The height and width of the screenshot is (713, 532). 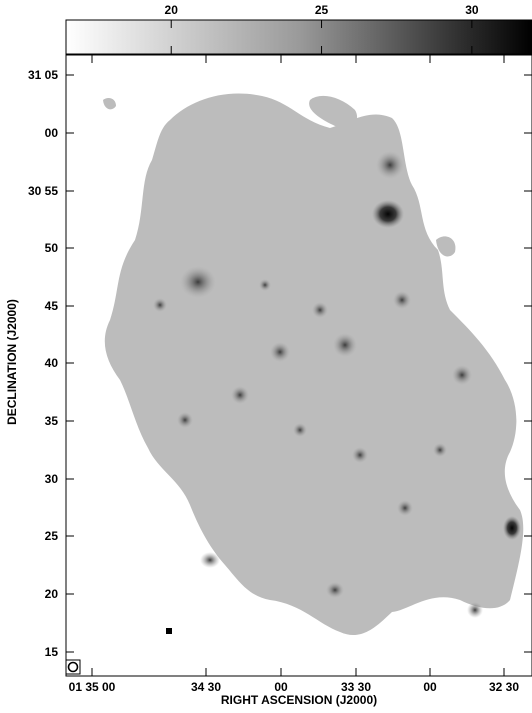 I want to click on x-tick-label: 32 30, so click(x=504, y=687).